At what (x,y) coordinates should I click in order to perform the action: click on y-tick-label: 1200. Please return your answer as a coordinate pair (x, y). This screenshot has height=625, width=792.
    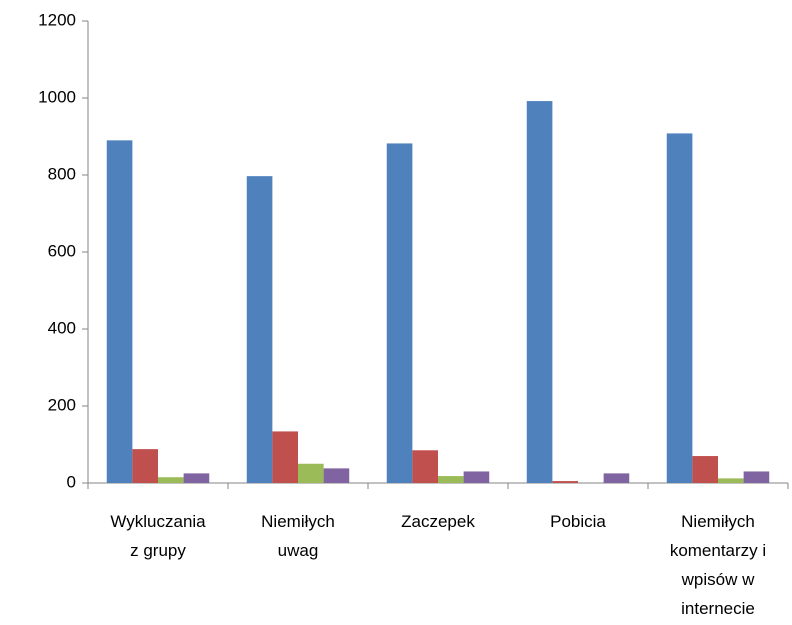
    Looking at the image, I should click on (57, 19).